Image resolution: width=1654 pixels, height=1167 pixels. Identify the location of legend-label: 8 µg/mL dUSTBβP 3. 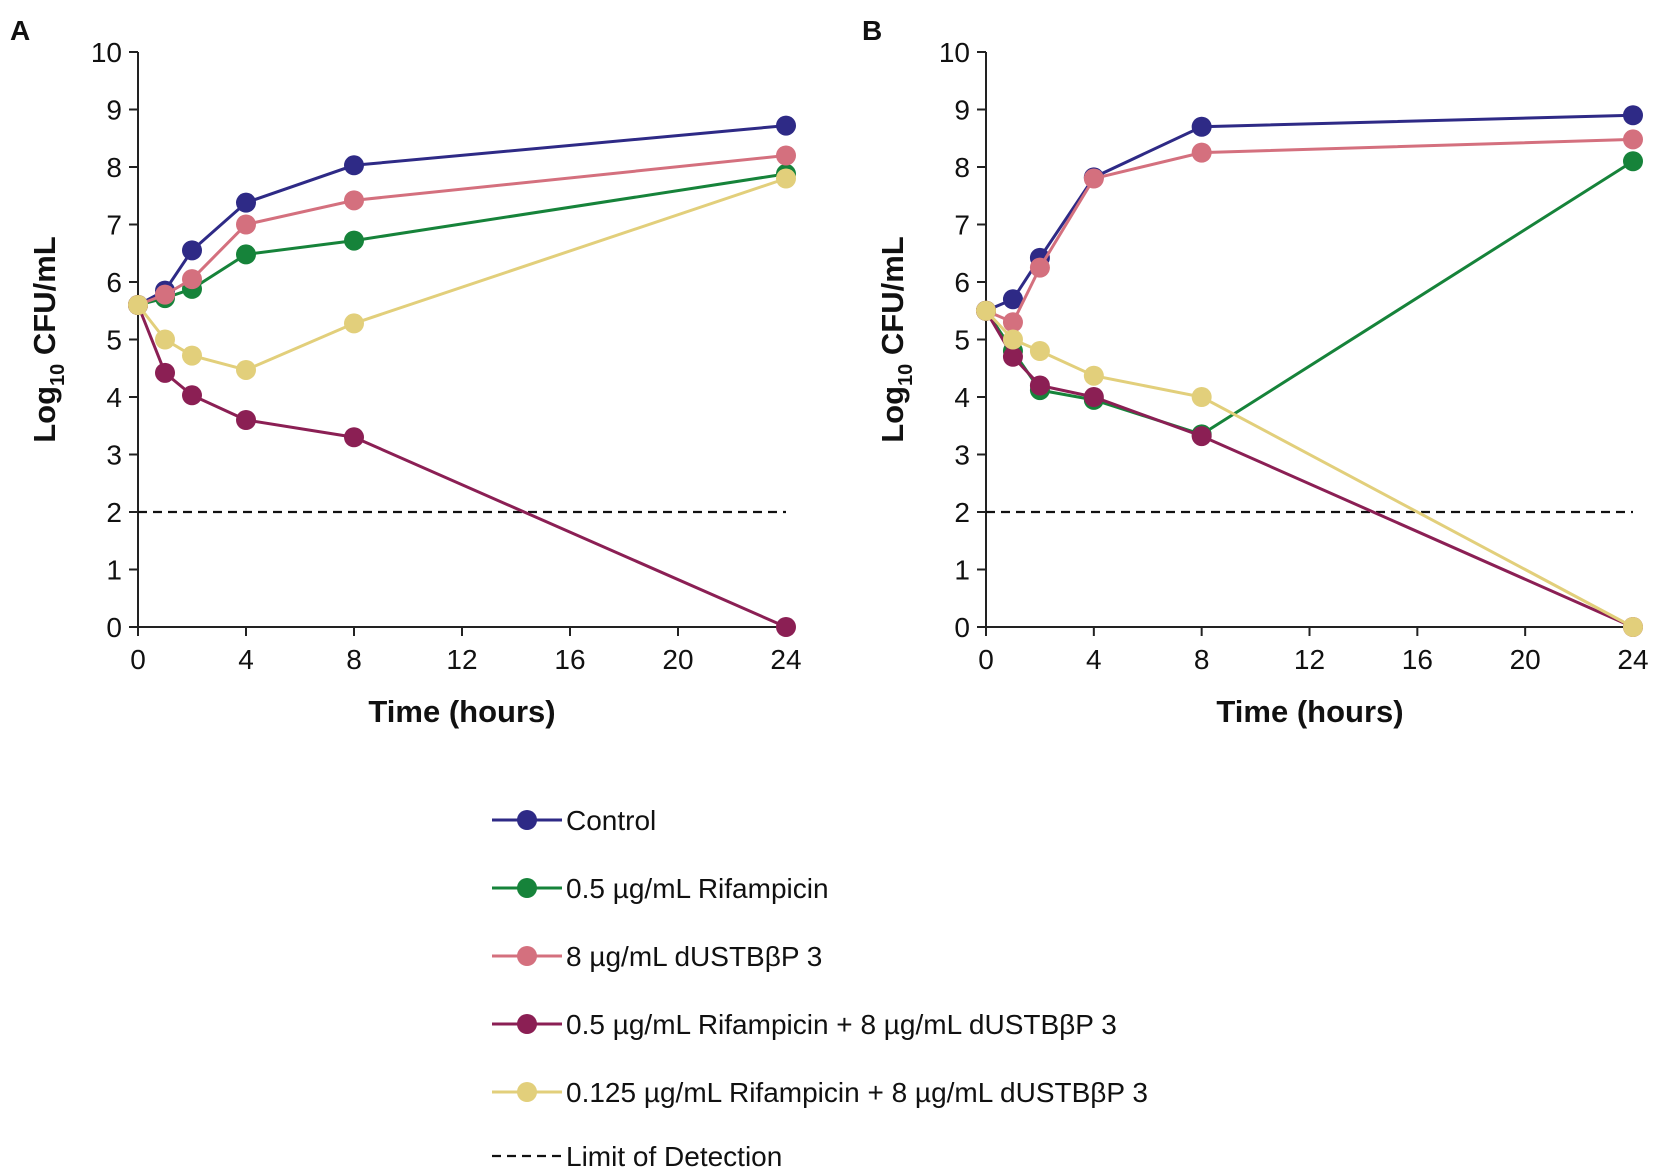
(694, 956).